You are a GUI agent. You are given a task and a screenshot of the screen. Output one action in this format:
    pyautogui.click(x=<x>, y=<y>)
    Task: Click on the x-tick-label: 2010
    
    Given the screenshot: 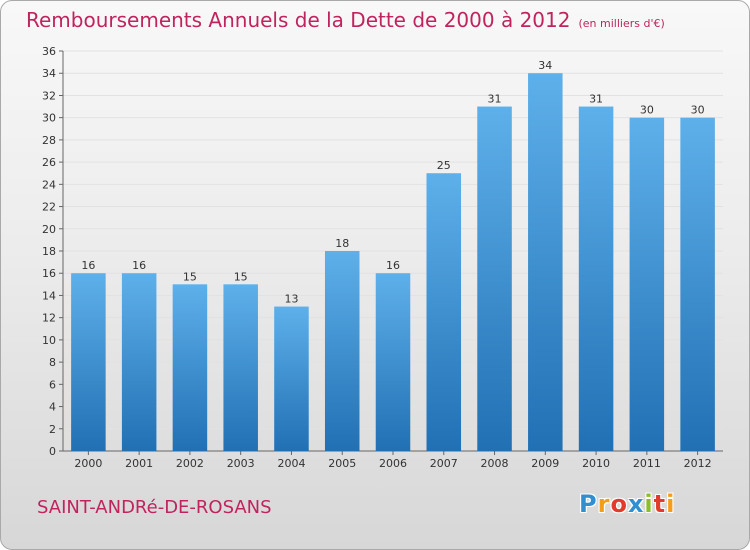 What is the action you would take?
    pyautogui.click(x=596, y=463)
    